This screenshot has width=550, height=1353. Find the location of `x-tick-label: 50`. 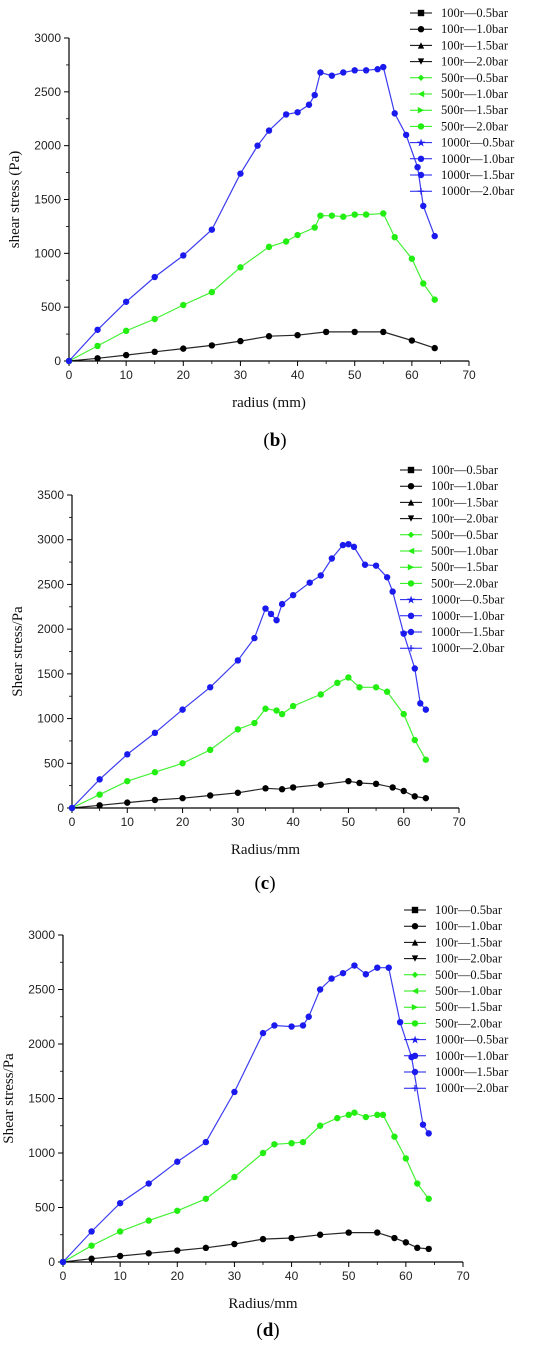

x-tick-label: 50 is located at coordinates (349, 1276).